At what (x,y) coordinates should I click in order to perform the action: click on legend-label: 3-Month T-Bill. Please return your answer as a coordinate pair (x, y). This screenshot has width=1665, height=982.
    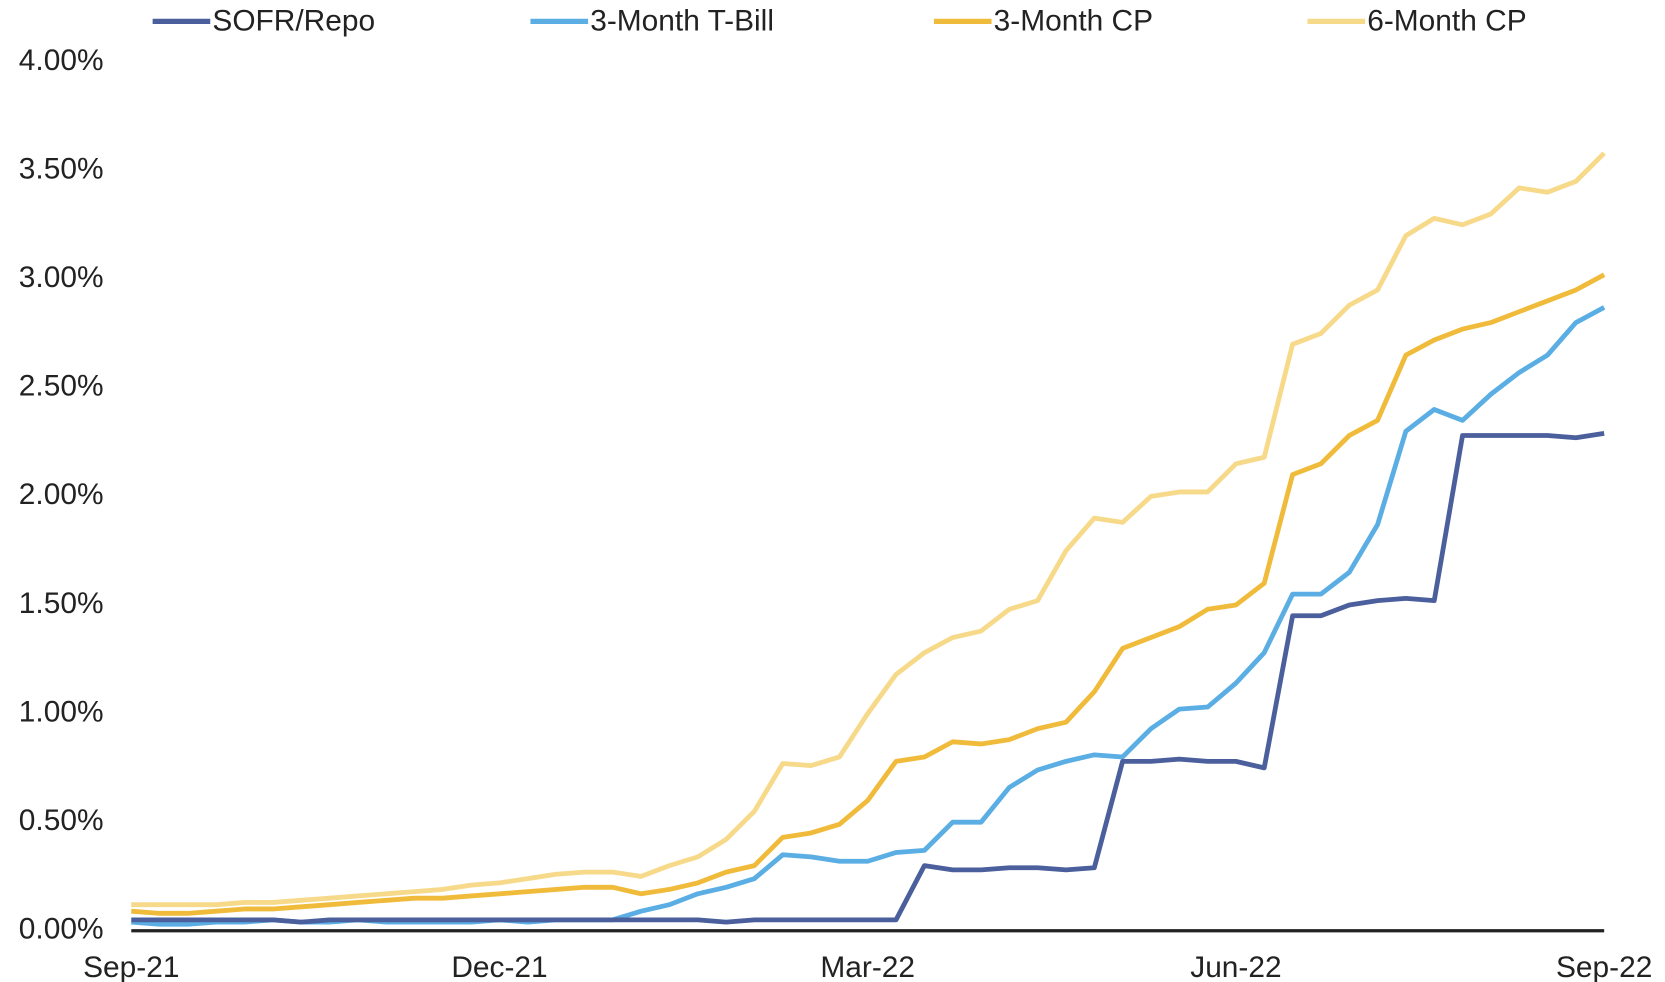
    Looking at the image, I should click on (682, 20).